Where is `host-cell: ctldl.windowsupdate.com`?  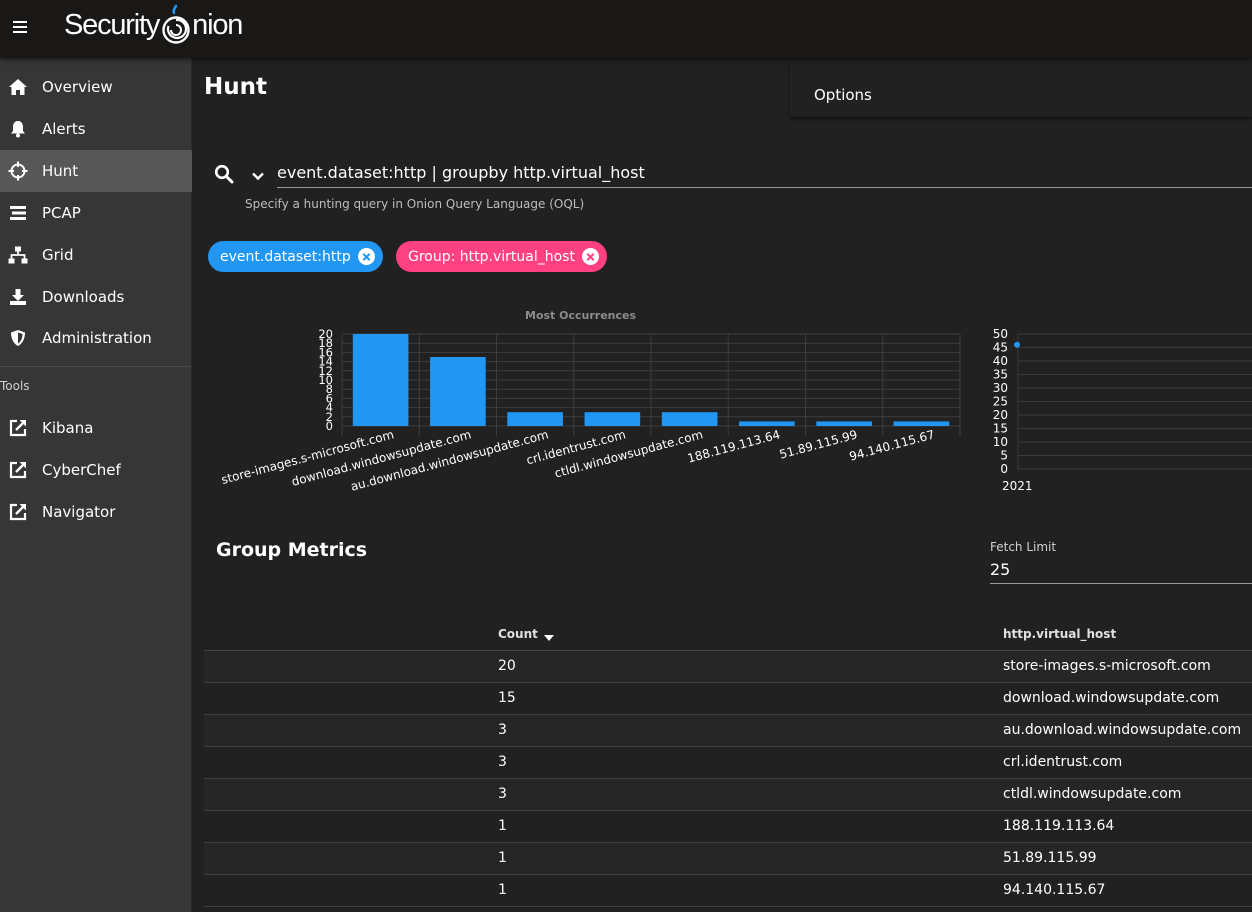 host-cell: ctldl.windowsupdate.com is located at coordinates (1127, 794).